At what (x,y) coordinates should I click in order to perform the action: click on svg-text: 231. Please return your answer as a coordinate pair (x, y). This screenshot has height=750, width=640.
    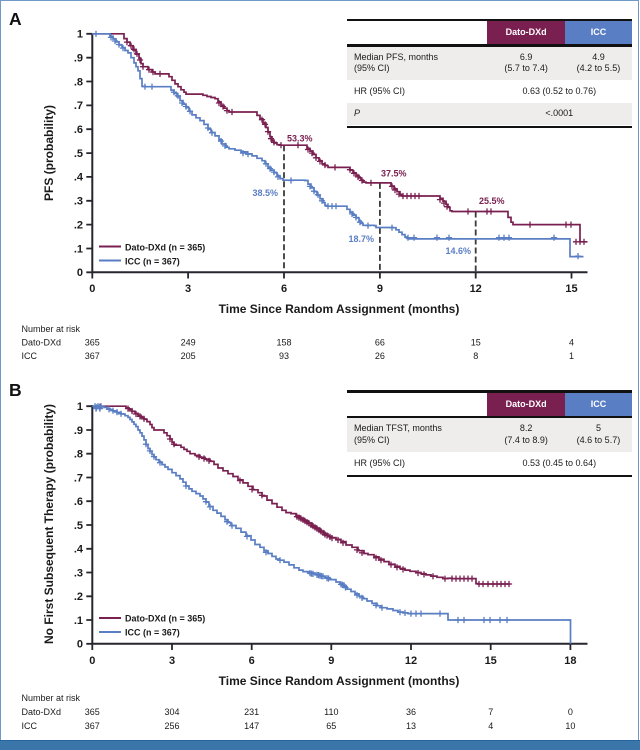
    Looking at the image, I should click on (251, 712).